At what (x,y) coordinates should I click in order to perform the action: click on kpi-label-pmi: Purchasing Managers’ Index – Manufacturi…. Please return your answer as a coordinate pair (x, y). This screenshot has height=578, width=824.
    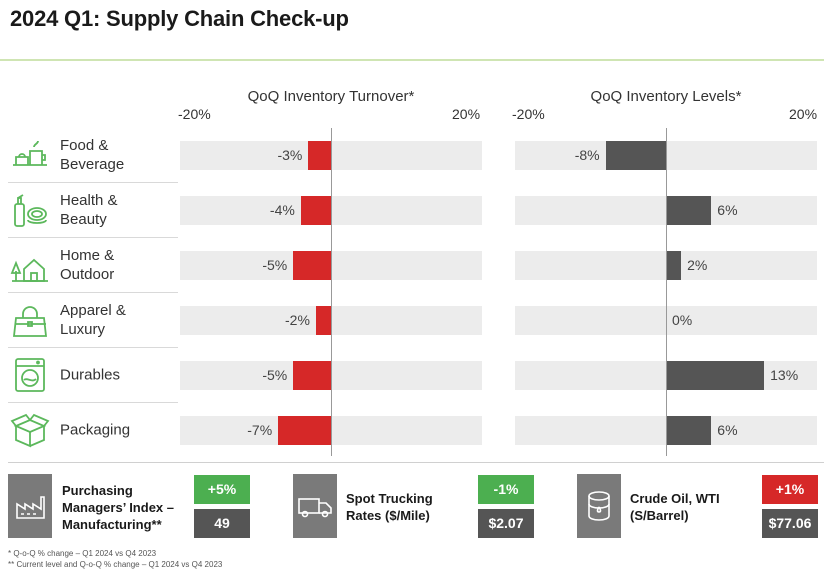
    Looking at the image, I should click on (118, 507).